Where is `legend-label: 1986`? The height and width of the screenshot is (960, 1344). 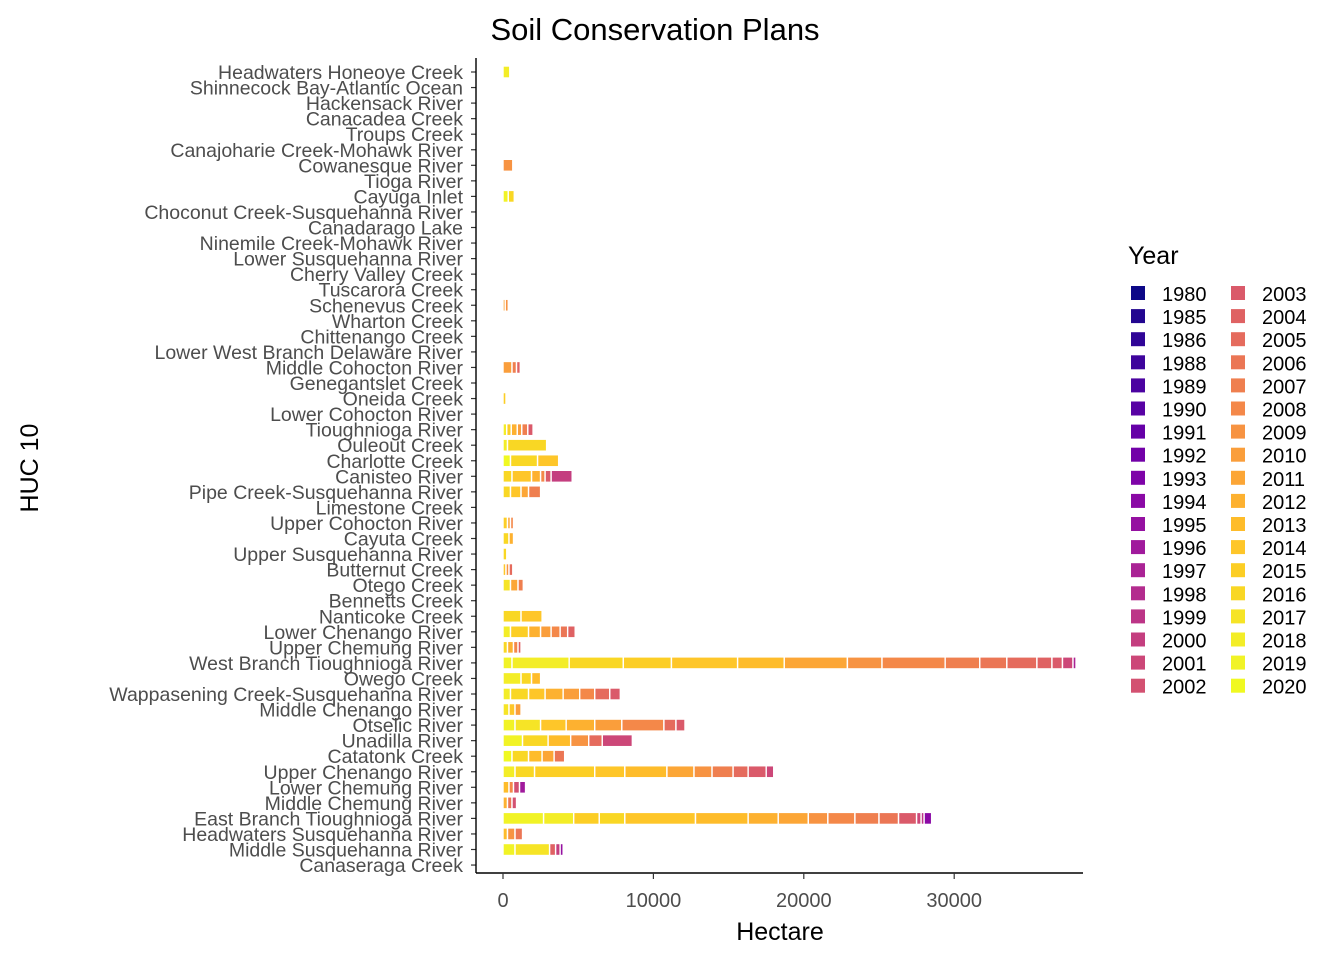 legend-label: 1986 is located at coordinates (1184, 341).